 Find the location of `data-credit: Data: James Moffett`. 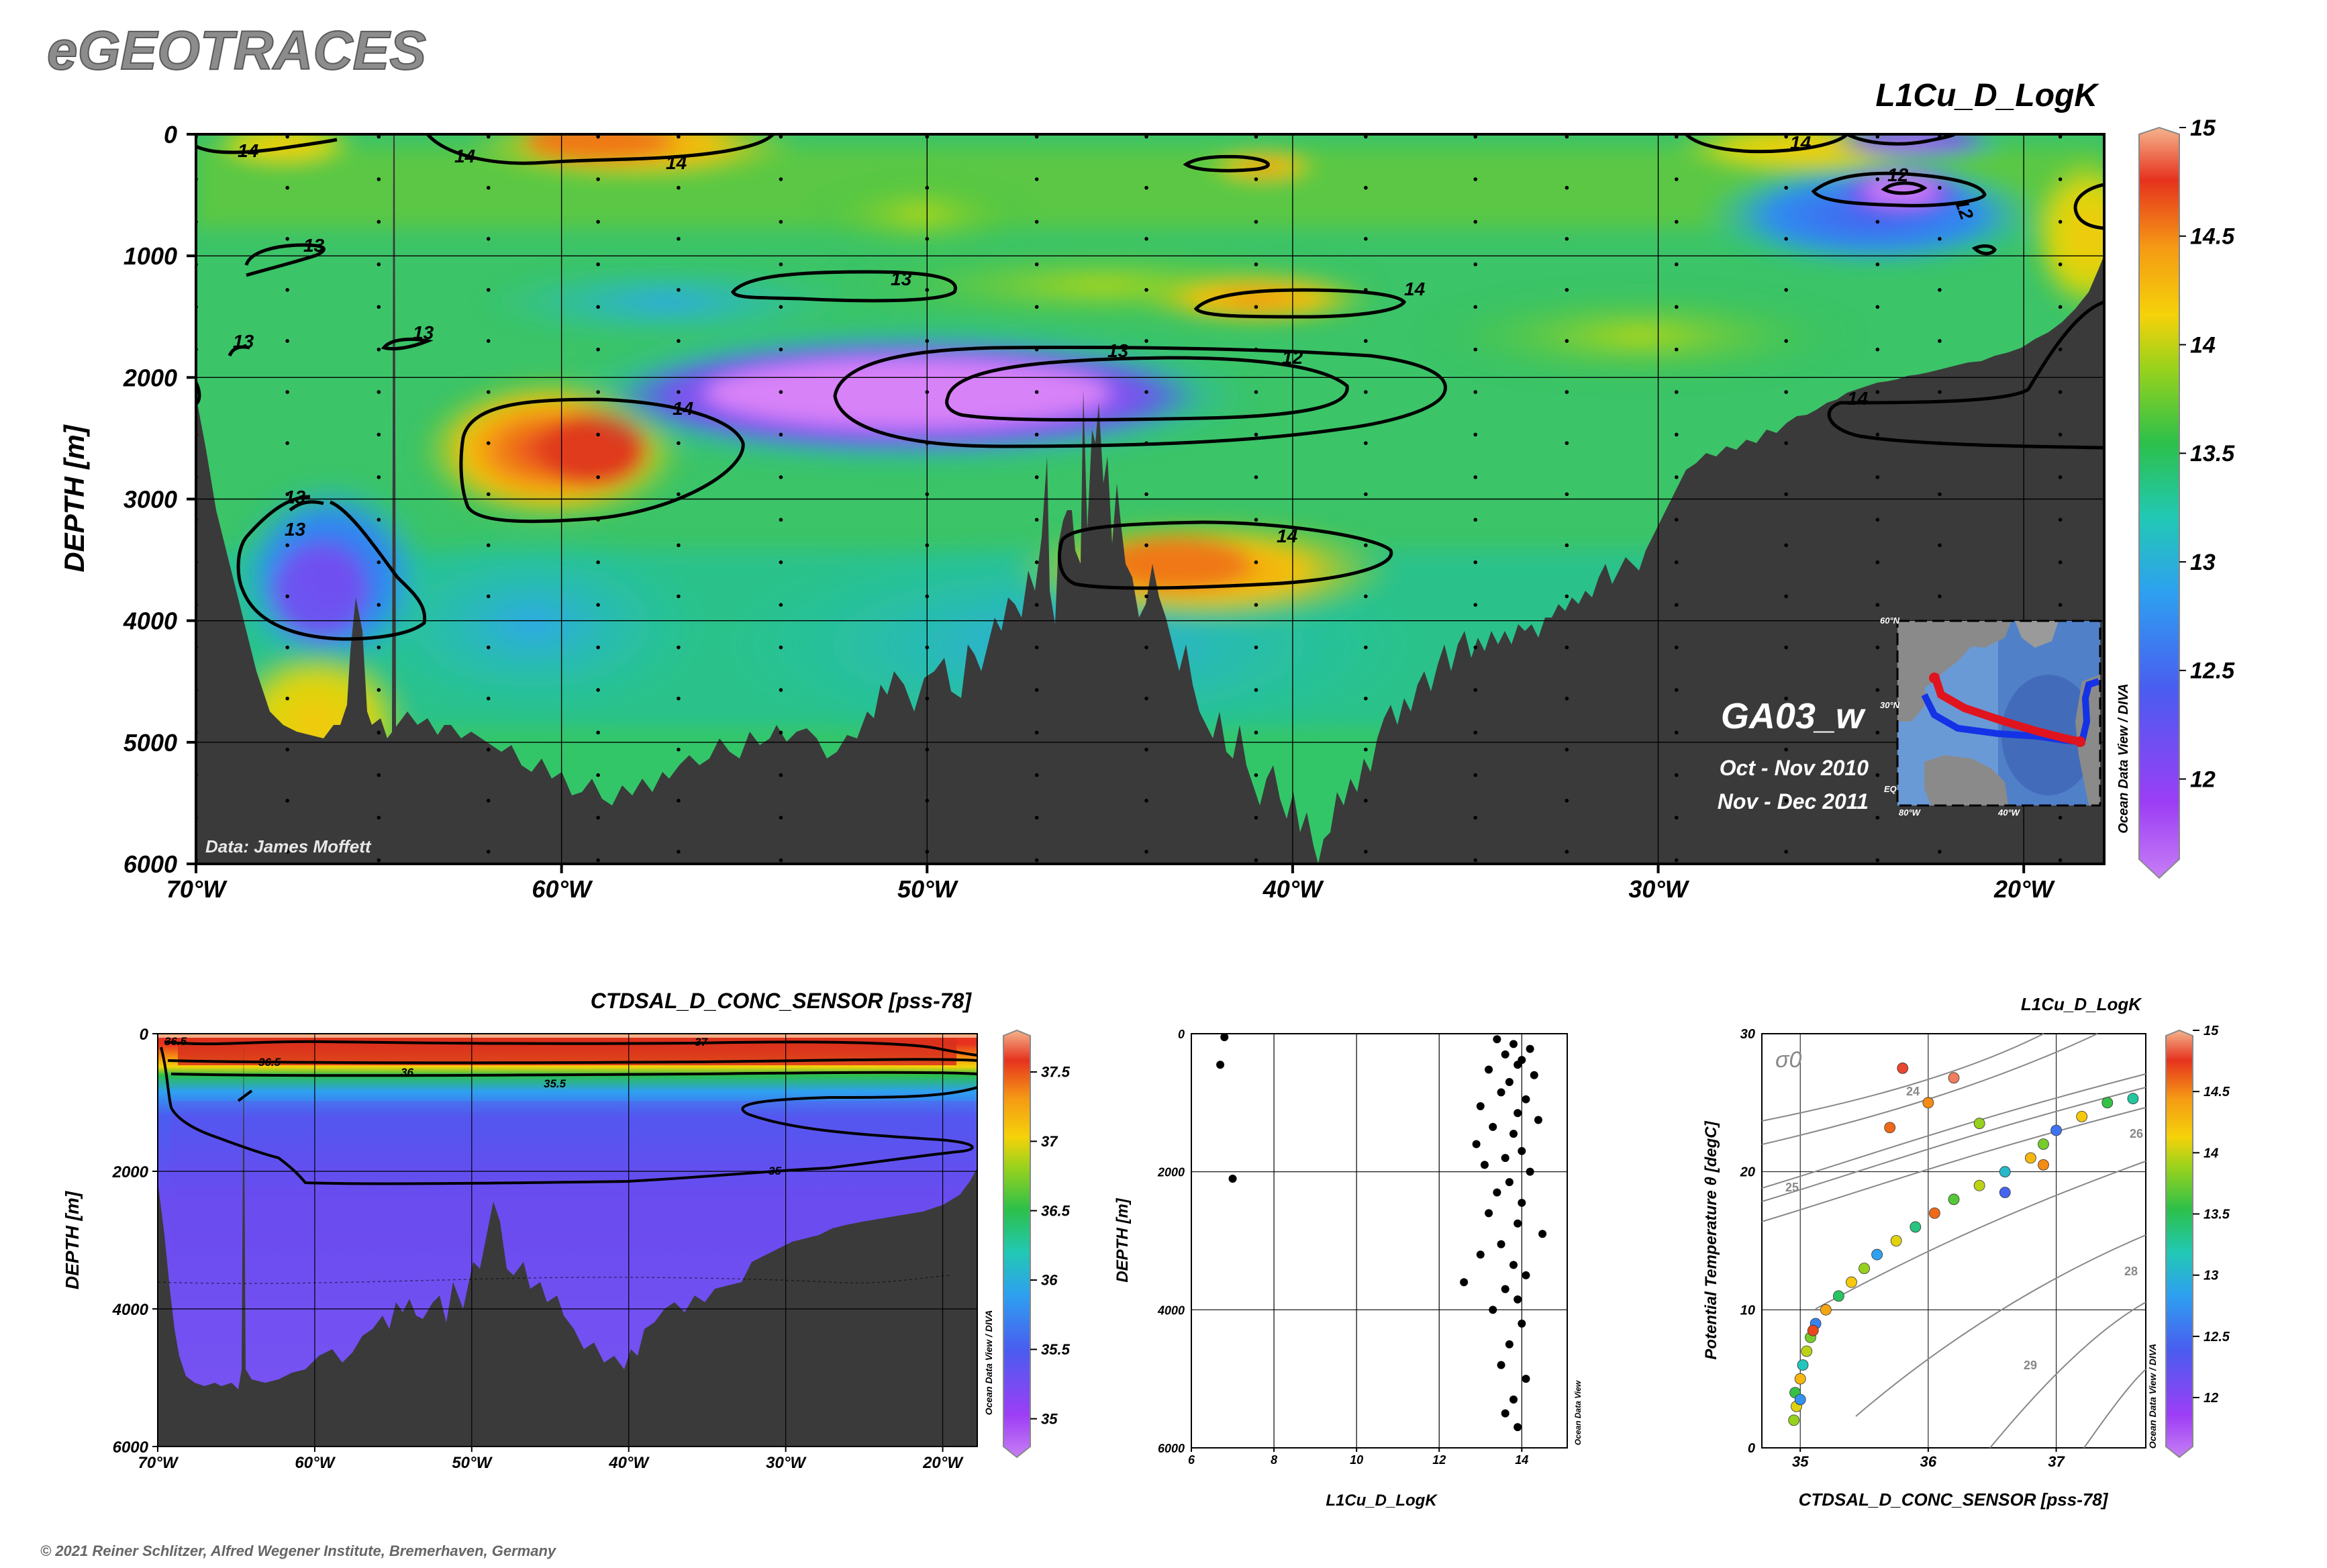

data-credit: Data: James Moffett is located at coordinates (288, 846).